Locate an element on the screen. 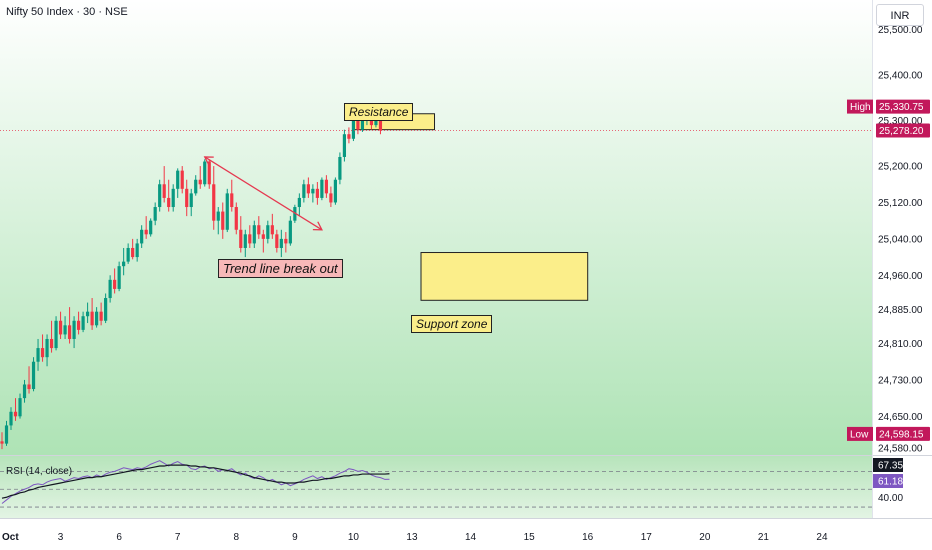 This screenshot has width=932, height=550. time-tick-label: 16 is located at coordinates (588, 537).